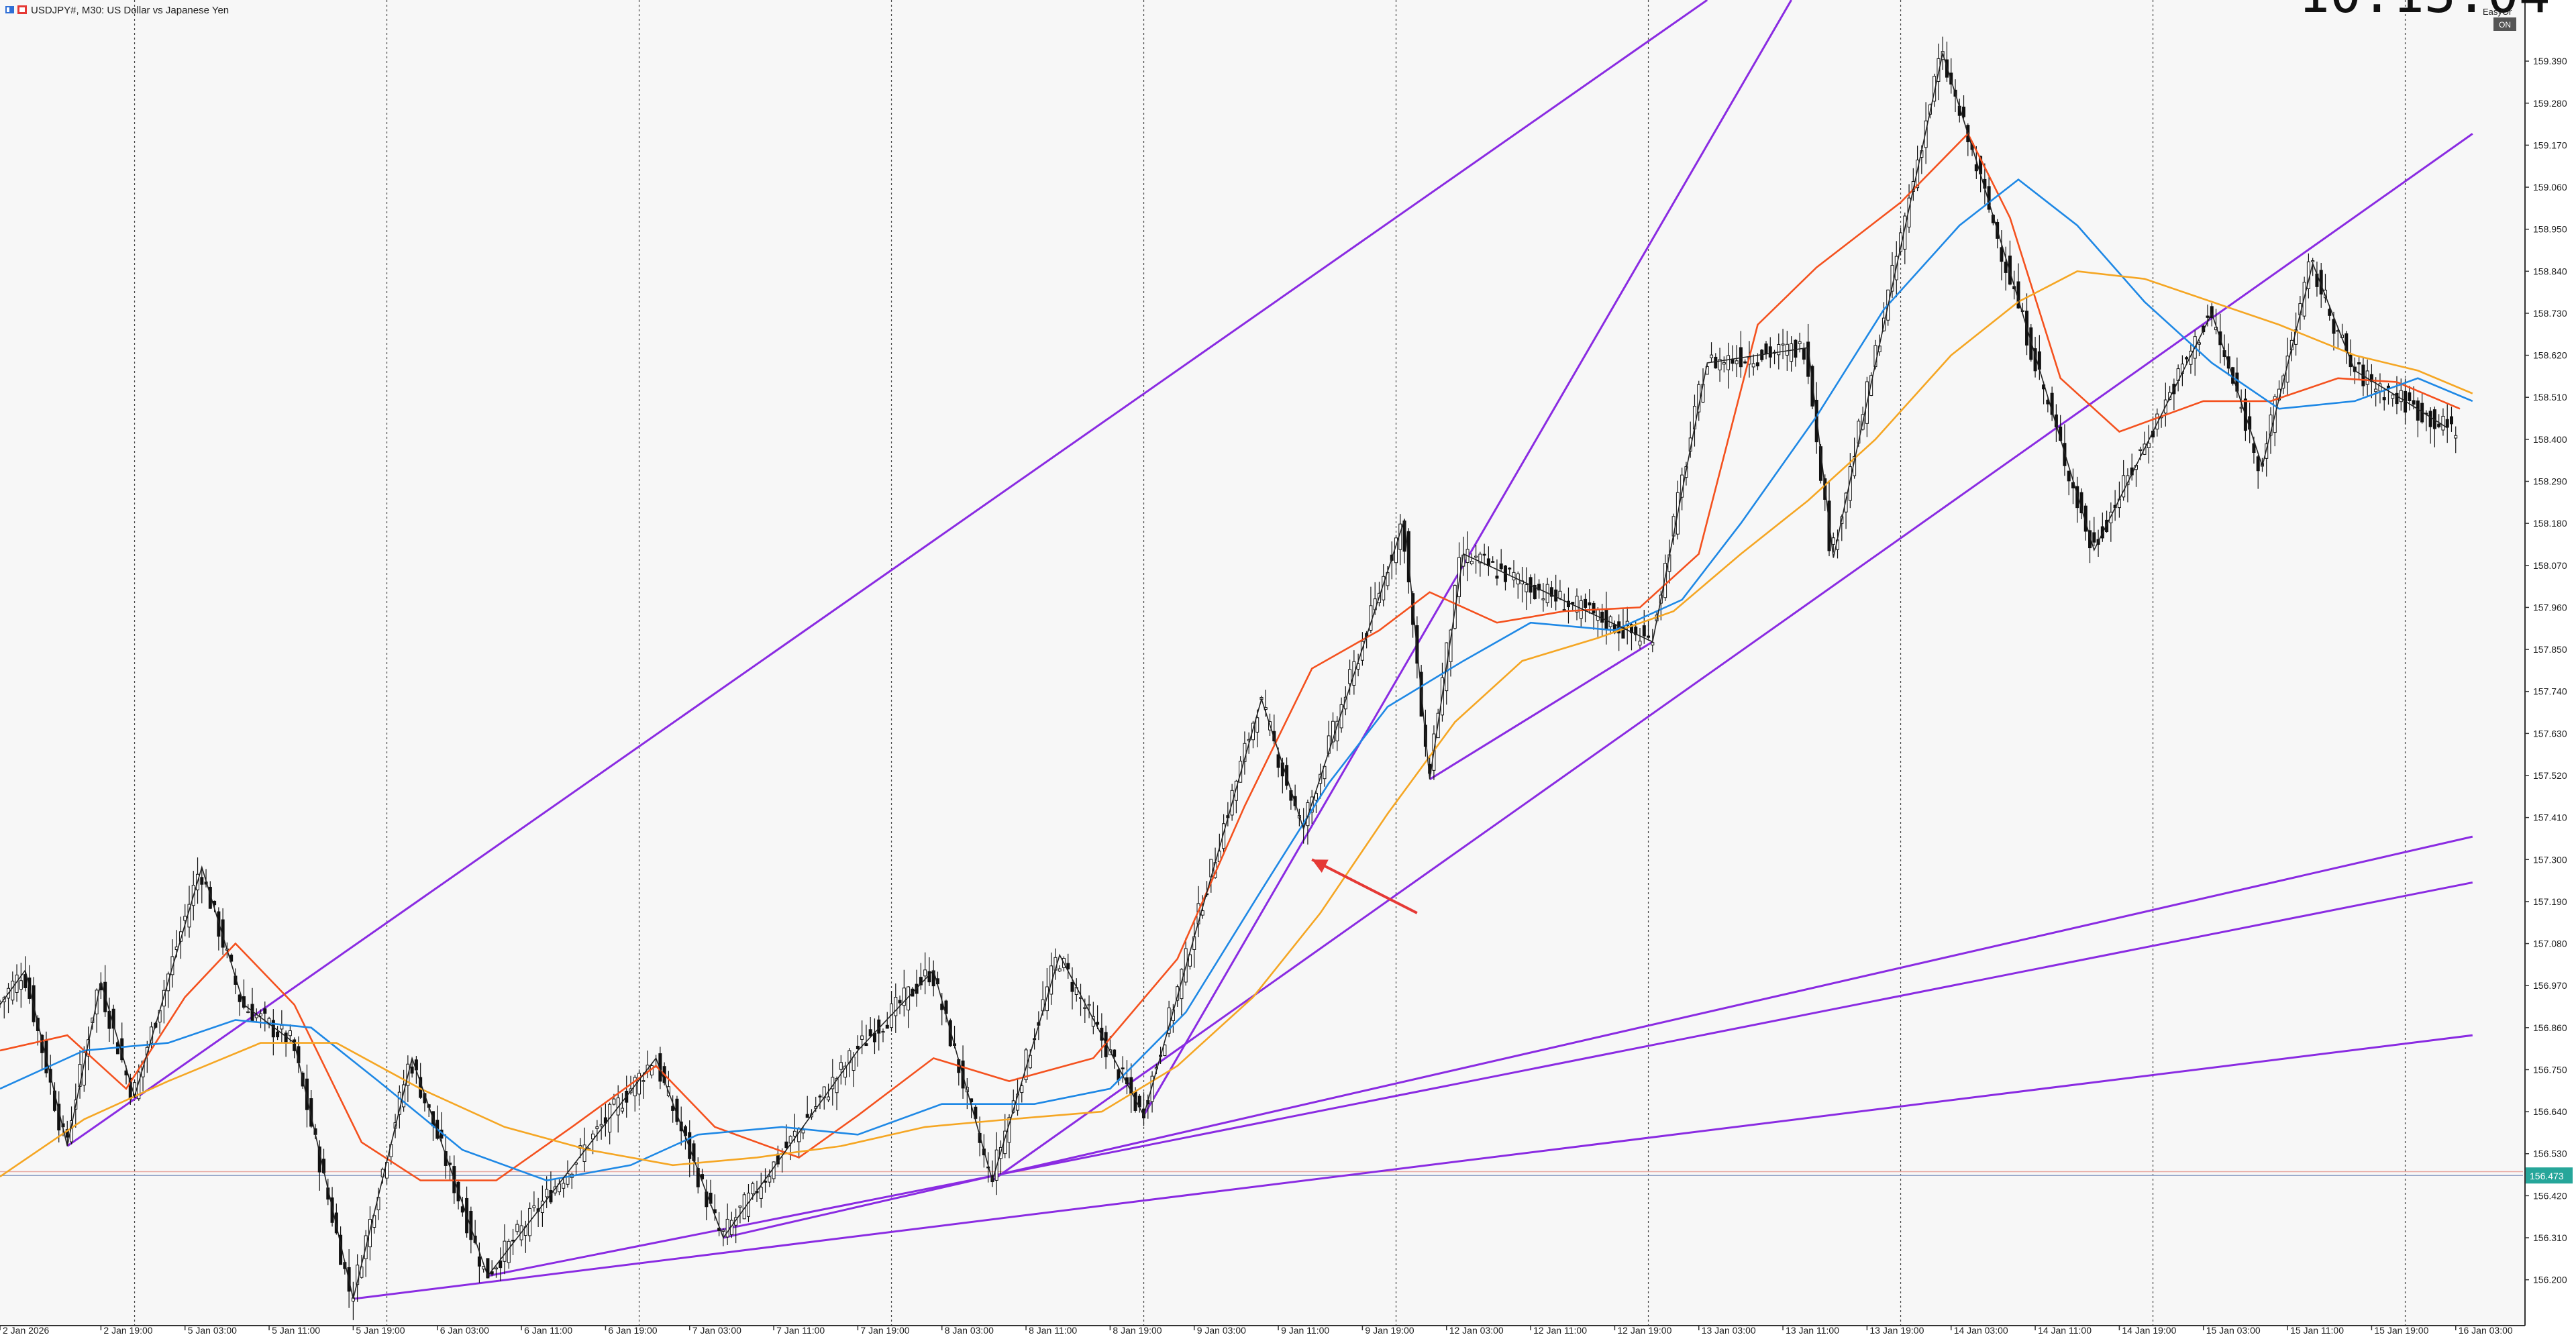 Image resolution: width=2576 pixels, height=1335 pixels. Describe the element at coordinates (2550, 313) in the screenshot. I see `price-tick-label: 158.730` at that location.